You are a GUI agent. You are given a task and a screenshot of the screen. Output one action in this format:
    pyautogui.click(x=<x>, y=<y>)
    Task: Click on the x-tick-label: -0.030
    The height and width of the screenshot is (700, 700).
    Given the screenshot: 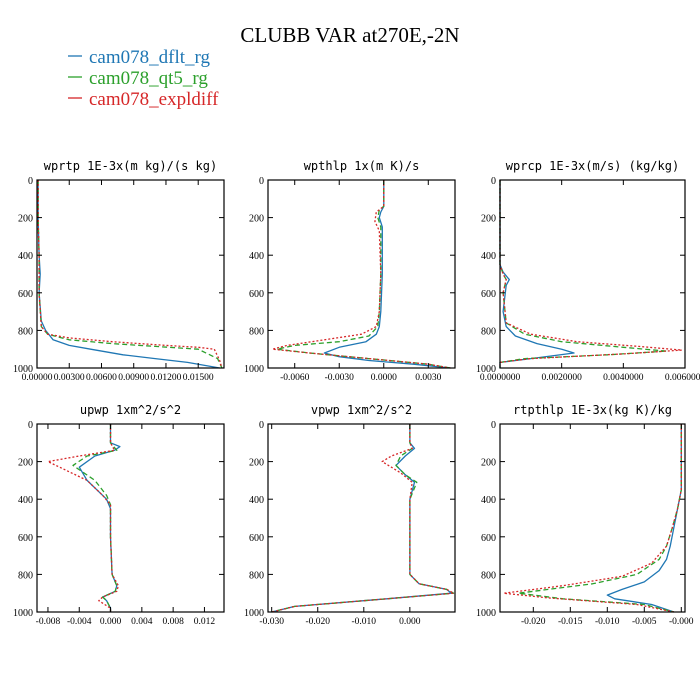 What is the action you would take?
    pyautogui.click(x=271, y=622)
    